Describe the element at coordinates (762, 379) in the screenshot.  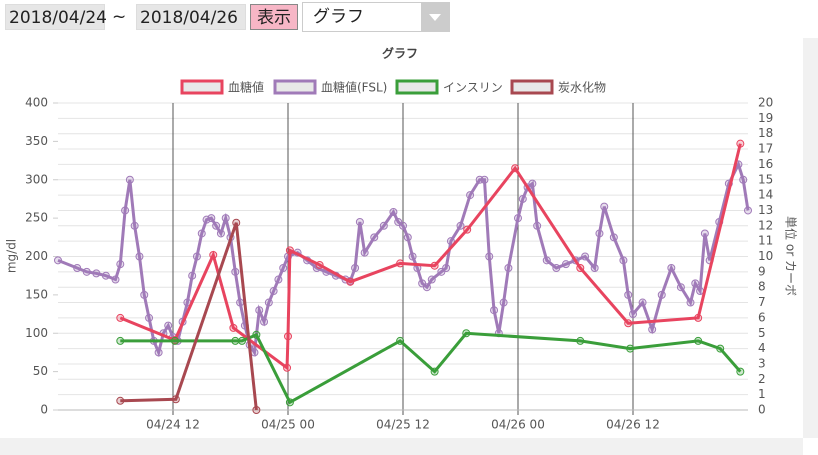
I see `y2-tick-label: 2` at that location.